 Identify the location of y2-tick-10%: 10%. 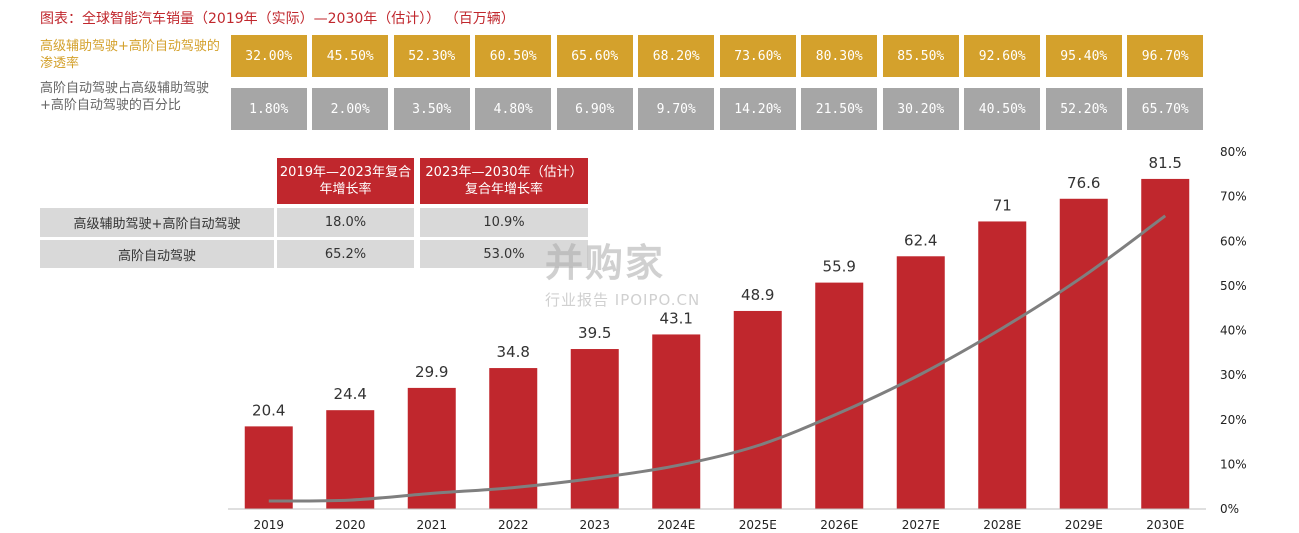
(1233, 464).